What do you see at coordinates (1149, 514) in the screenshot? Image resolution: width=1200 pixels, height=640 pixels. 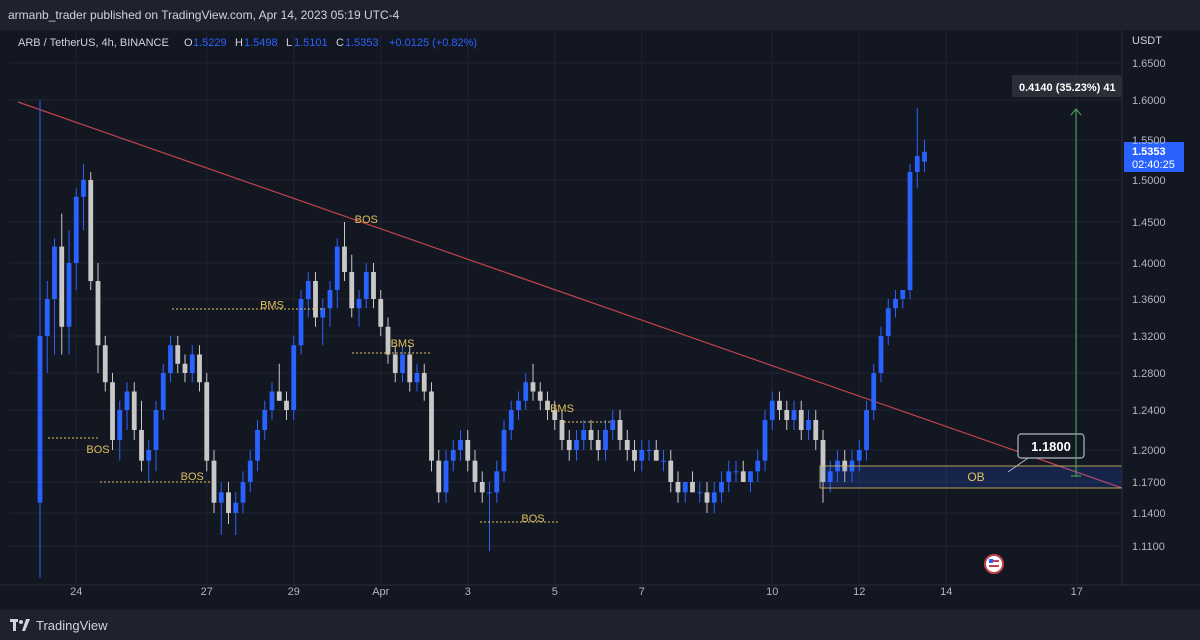 I see `y-tick-label: 1.1400` at bounding box center [1149, 514].